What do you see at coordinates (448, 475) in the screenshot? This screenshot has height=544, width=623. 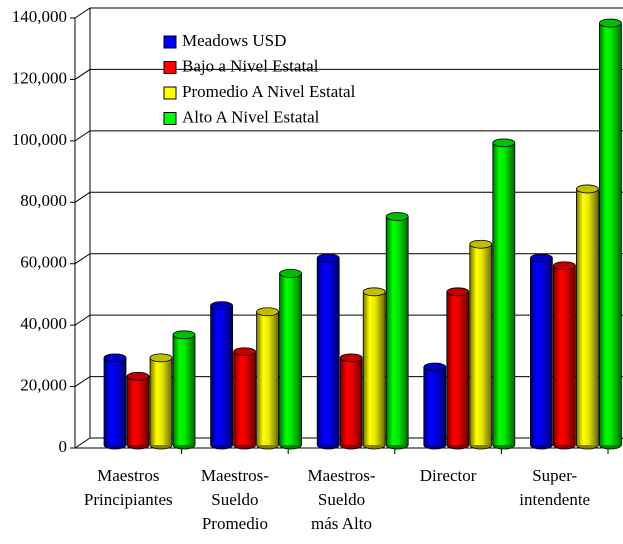 I see `x-tick-label: Director` at bounding box center [448, 475].